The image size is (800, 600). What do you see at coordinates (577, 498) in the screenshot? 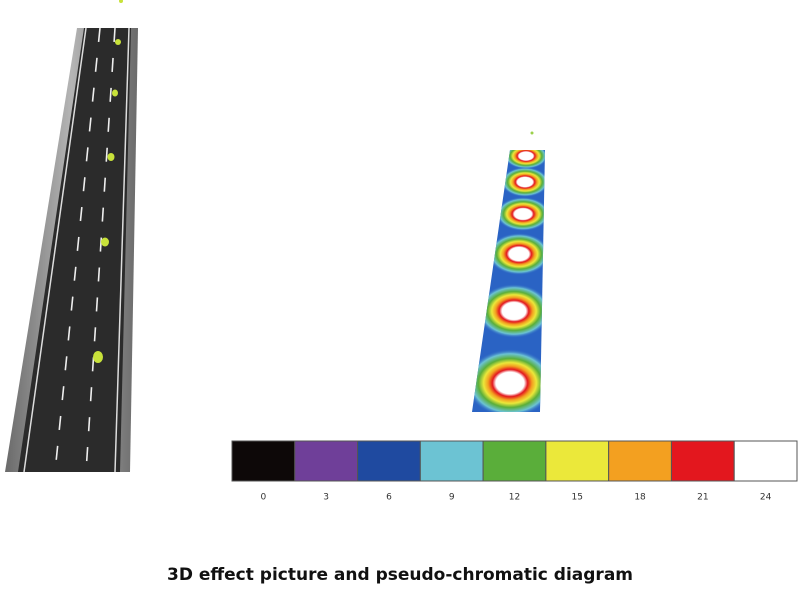
I see `legend-label: 15` at bounding box center [577, 498].